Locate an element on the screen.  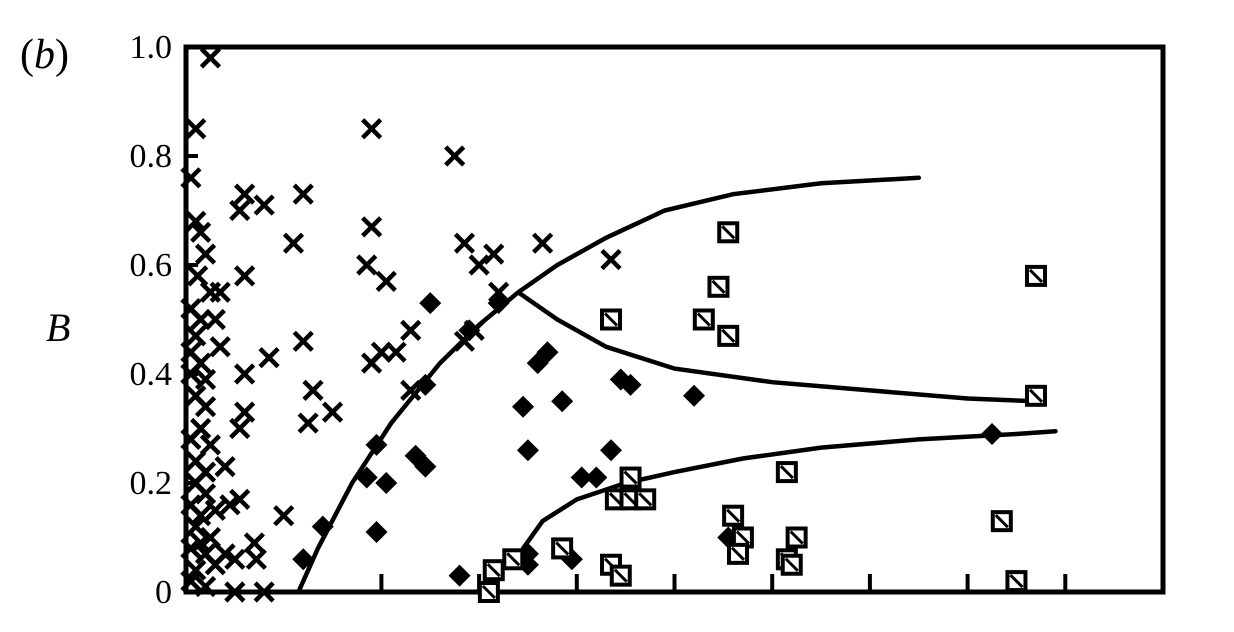
panel-label-letter: b is located at coordinates (44, 55).